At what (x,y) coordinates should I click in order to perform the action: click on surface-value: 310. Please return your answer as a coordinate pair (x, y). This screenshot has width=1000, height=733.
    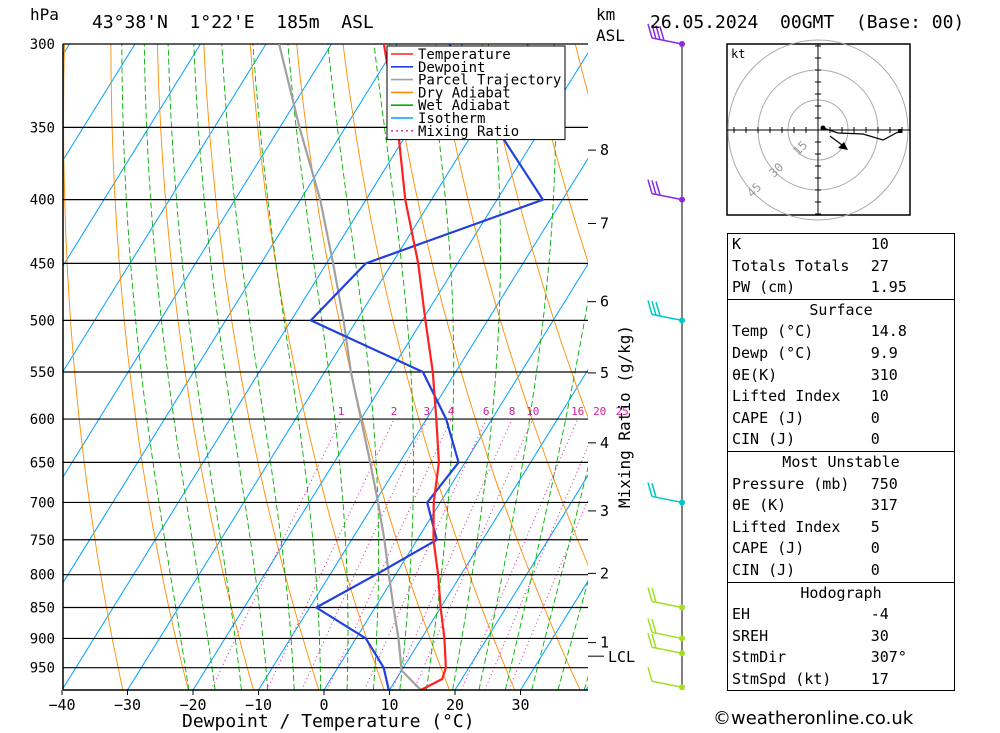
    Looking at the image, I should click on (884, 374).